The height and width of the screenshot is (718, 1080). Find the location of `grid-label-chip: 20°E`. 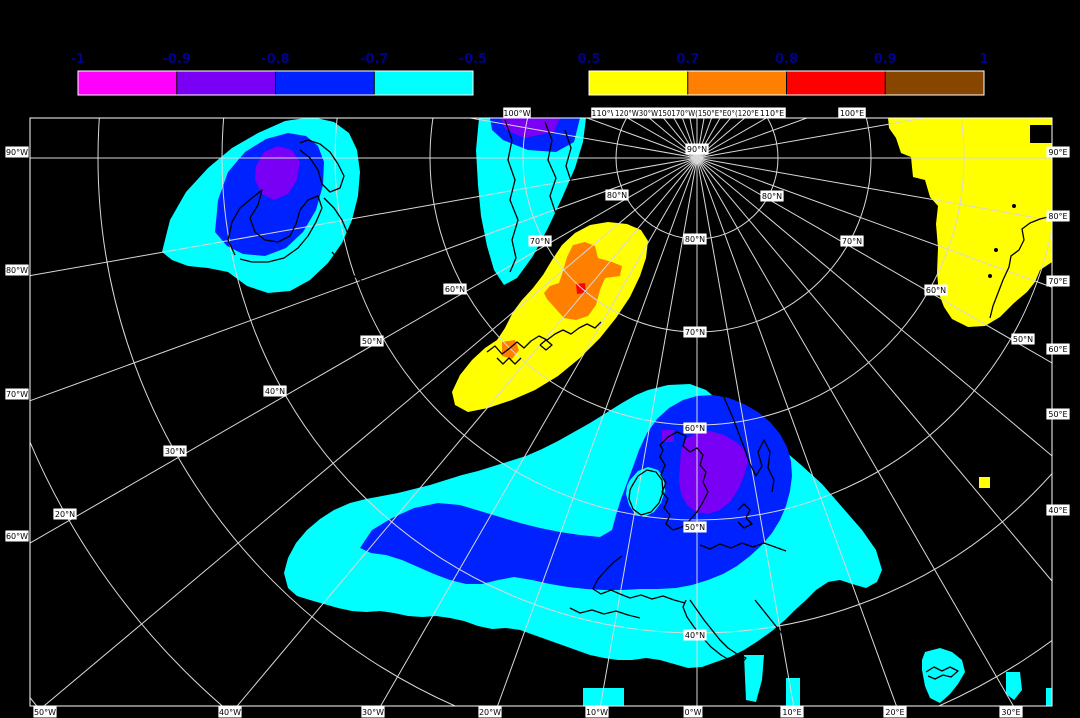

grid-label-chip: 20°E is located at coordinates (895, 712).